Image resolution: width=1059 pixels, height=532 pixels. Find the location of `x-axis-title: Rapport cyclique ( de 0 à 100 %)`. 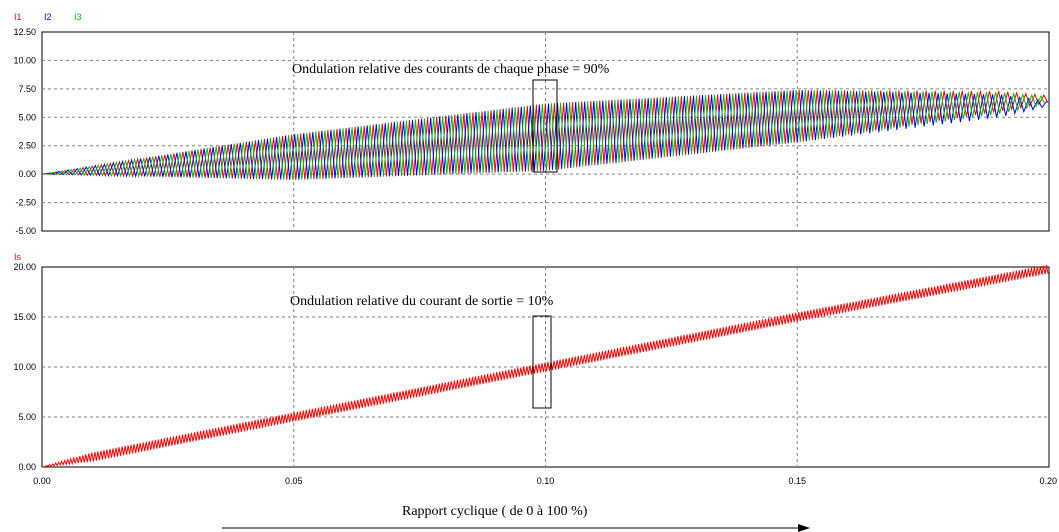

x-axis-title: Rapport cyclique ( de 0 à 100 %) is located at coordinates (495, 511).